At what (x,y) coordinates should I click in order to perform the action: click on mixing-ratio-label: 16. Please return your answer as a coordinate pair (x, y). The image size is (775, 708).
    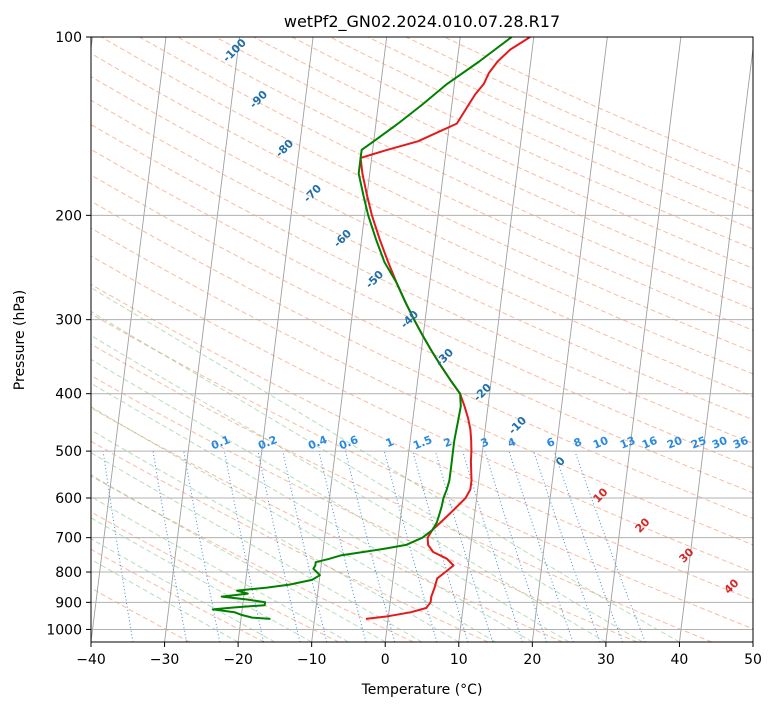
    Looking at the image, I should click on (649, 443).